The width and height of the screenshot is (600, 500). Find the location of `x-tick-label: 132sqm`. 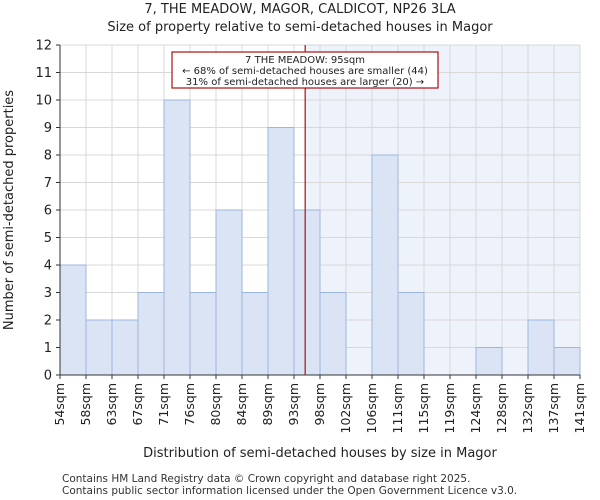

x-tick-label: 132sqm is located at coordinates (527, 408).